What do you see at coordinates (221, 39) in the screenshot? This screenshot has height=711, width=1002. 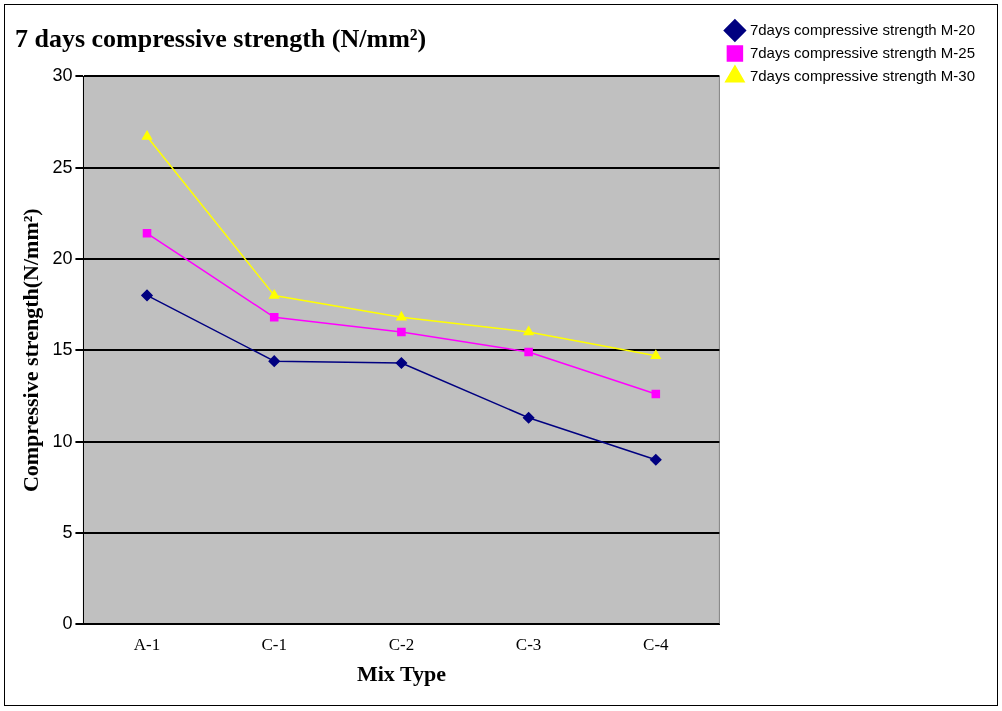 I see `chart-title: 7 days compressive strength (N/mm²)` at bounding box center [221, 39].